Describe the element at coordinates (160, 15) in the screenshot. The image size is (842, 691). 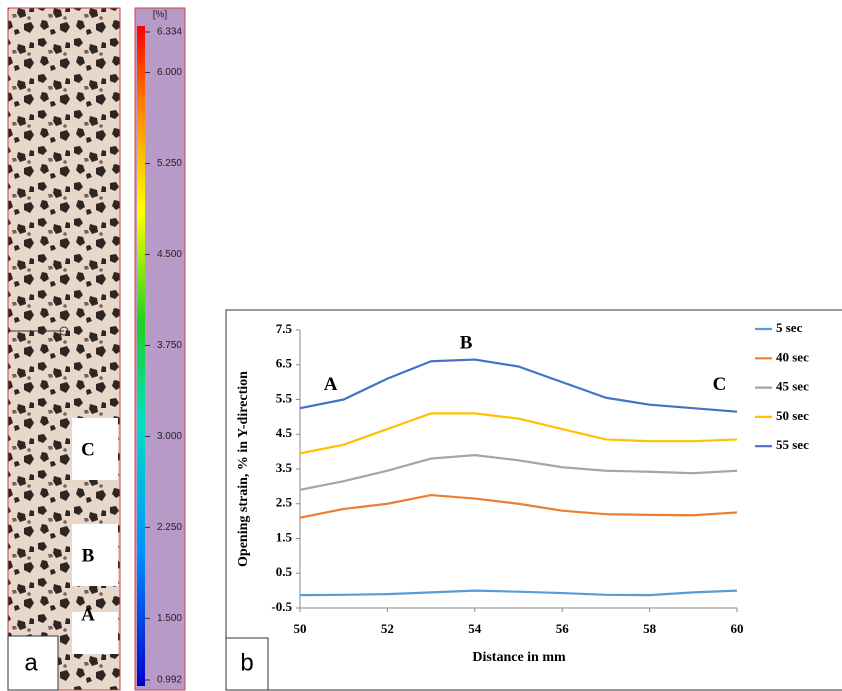
I see `colorbar-unit: [%]` at that location.